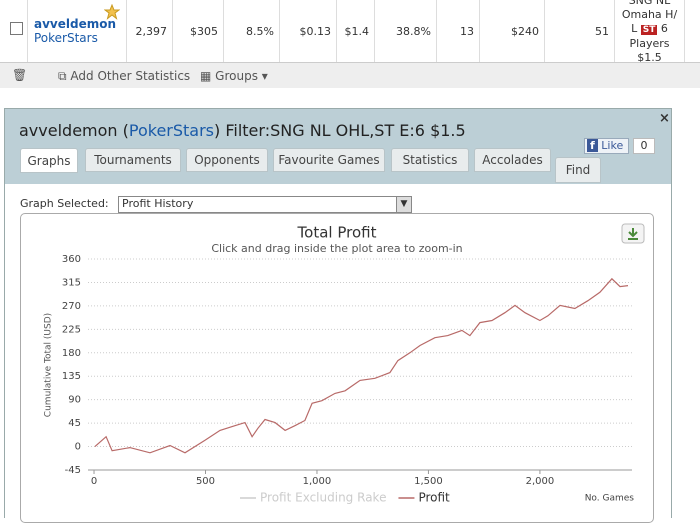 The width and height of the screenshot is (700, 523). I want to click on checkbox, so click(16, 28).